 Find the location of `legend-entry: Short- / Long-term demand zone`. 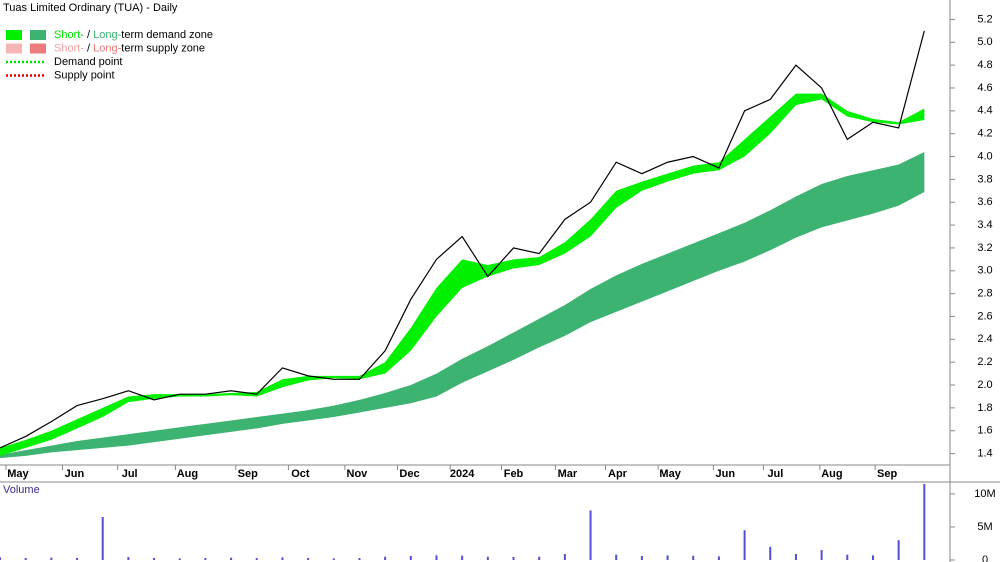

legend-entry: Short- / Long-term demand zone is located at coordinates (133, 35).